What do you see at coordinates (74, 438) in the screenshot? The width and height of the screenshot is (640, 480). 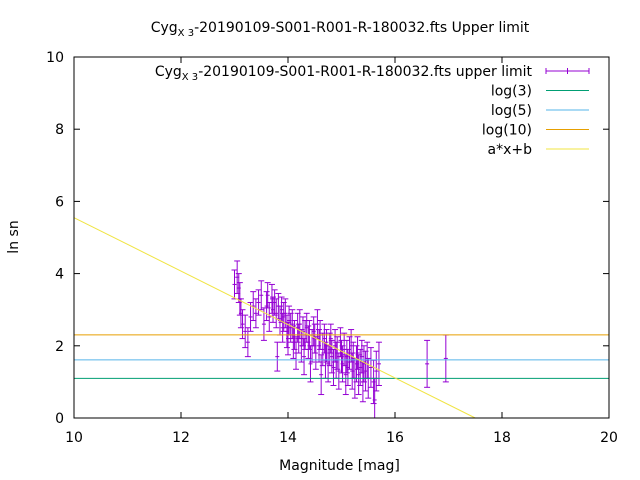 I see `x-tick-label: 10` at bounding box center [74, 438].